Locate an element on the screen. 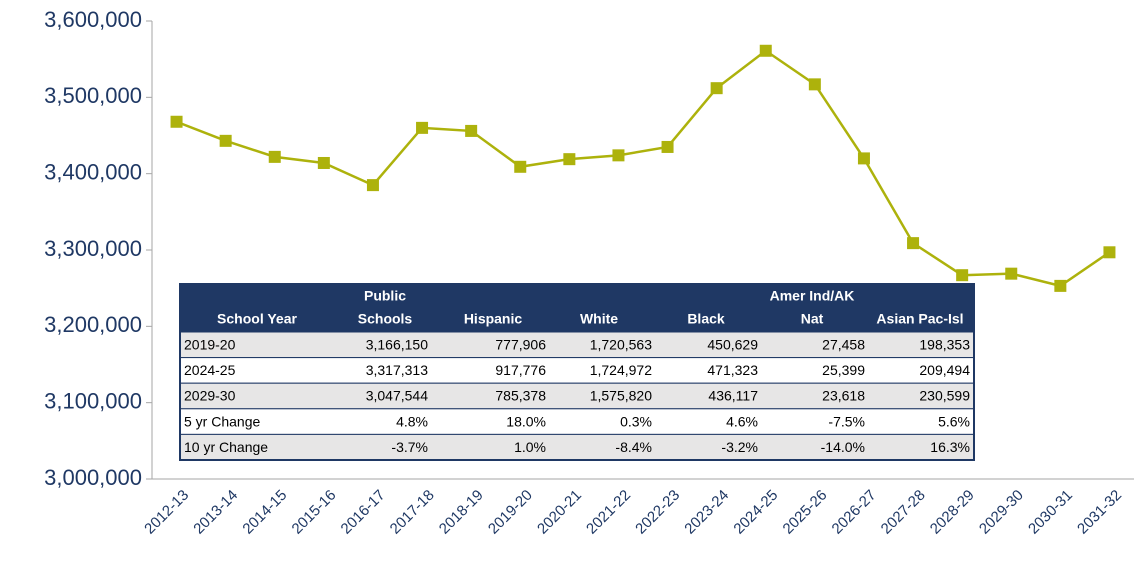 The width and height of the screenshot is (1134, 562). table-cell: -14.0% is located at coordinates (843, 447).